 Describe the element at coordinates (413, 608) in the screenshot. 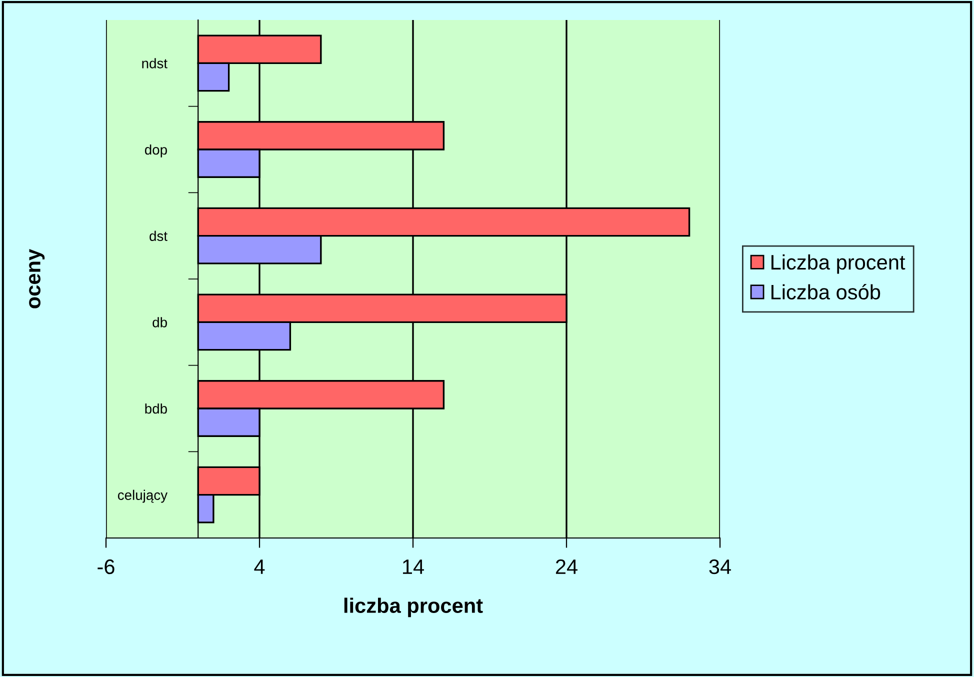

I see `x-axis-title: liczba procent` at that location.